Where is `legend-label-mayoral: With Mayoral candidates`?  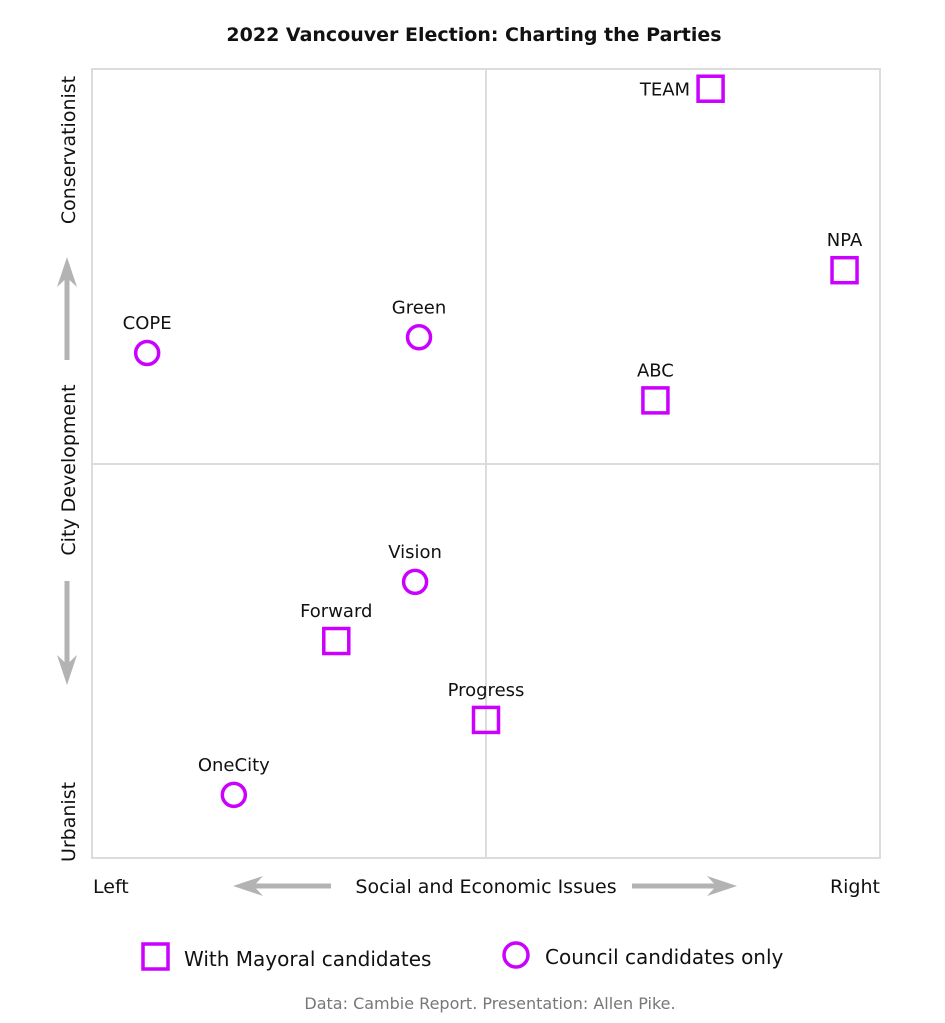
legend-label-mayoral: With Mayoral candidates is located at coordinates (307, 959).